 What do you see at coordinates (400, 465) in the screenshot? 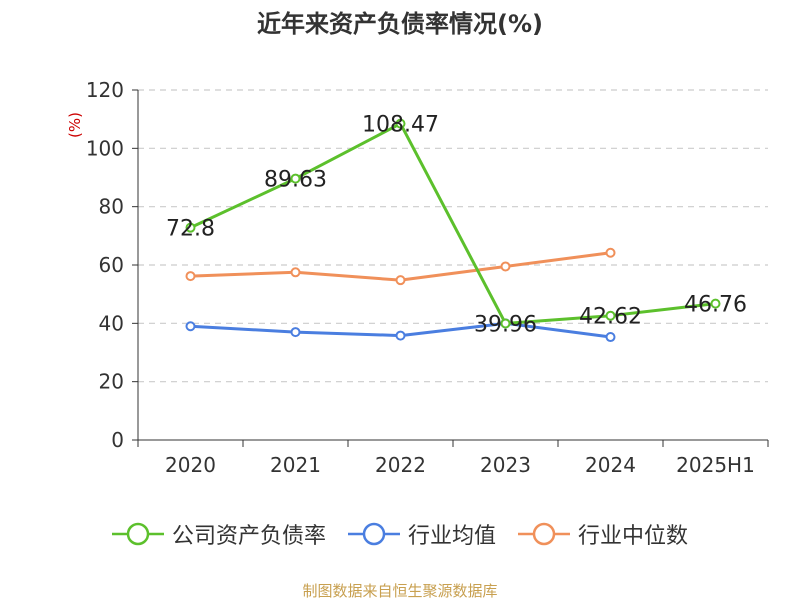
I see `x-tick-label: 2022` at bounding box center [400, 465].